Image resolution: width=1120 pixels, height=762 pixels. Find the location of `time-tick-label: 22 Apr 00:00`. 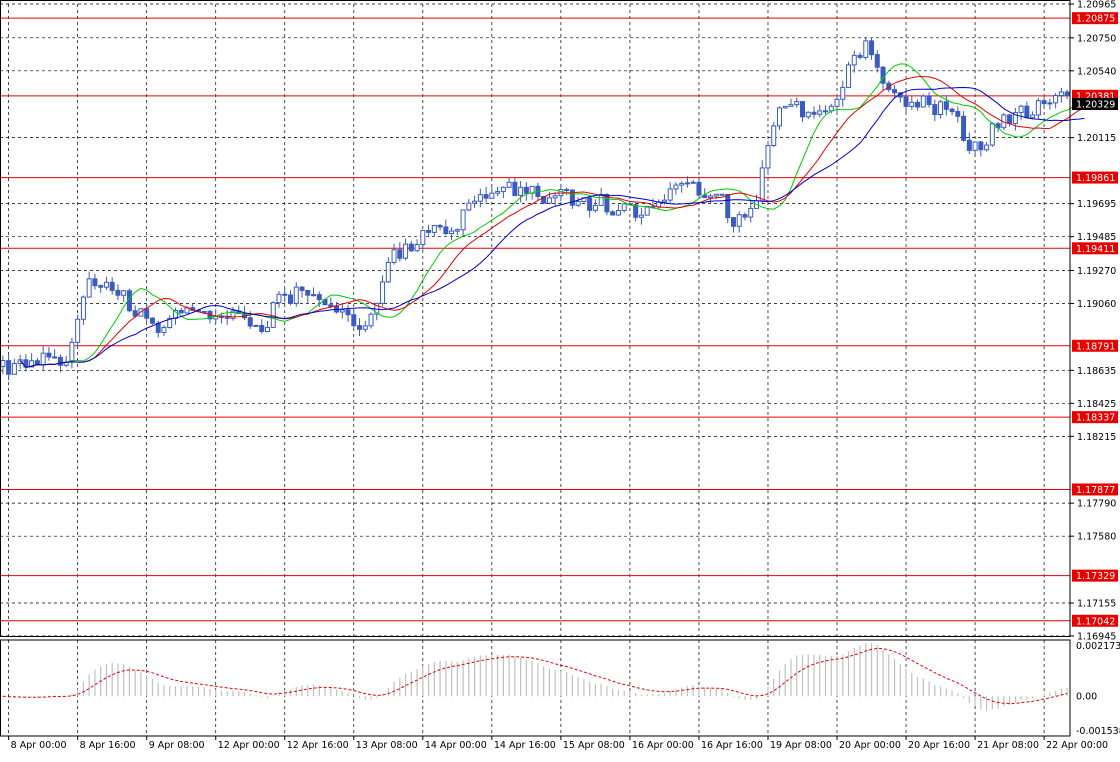

time-tick-label: 22 Apr 00:00 is located at coordinates (1077, 745).